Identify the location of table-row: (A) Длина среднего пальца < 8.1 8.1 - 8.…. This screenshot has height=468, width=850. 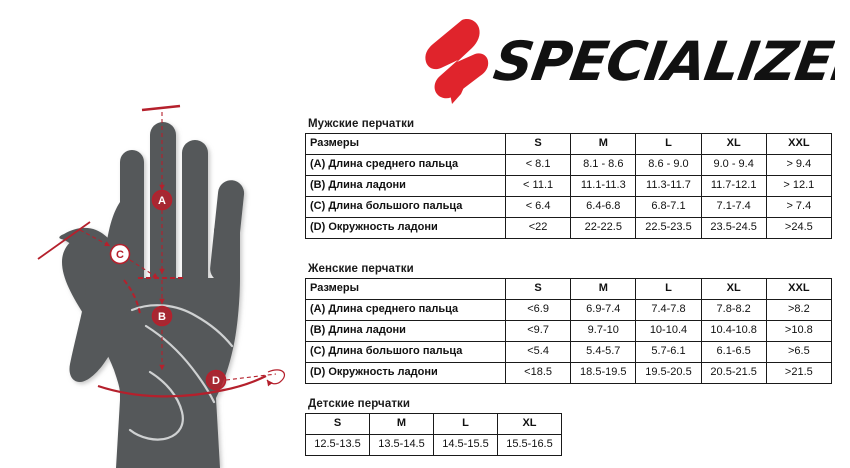
(568, 165).